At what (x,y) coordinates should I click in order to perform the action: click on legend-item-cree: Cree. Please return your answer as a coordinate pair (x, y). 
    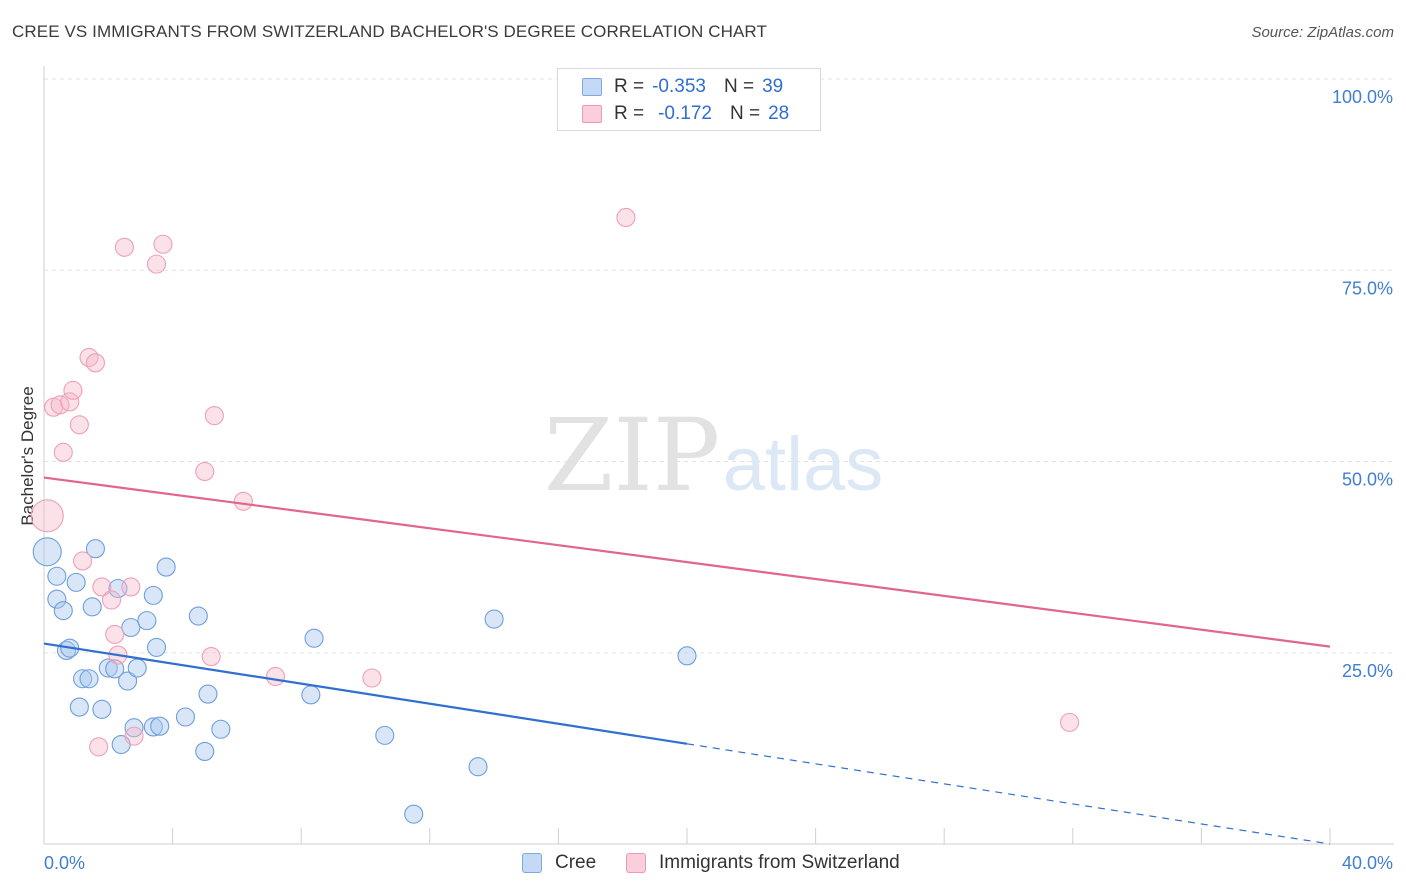
    Looking at the image, I should click on (559, 863).